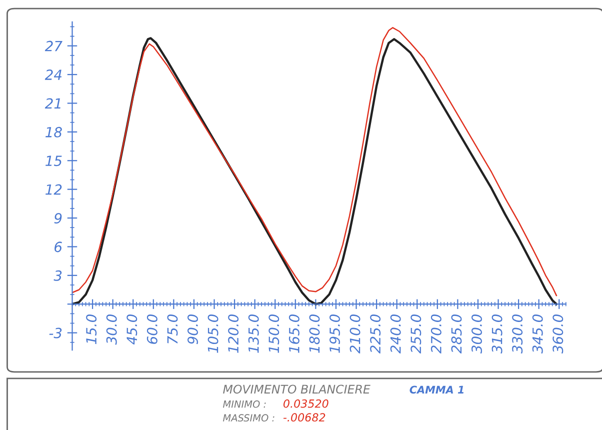 This screenshot has height=430, width=602. Describe the element at coordinates (253, 333) in the screenshot. I see `x-tick-label: 135.0` at that location.